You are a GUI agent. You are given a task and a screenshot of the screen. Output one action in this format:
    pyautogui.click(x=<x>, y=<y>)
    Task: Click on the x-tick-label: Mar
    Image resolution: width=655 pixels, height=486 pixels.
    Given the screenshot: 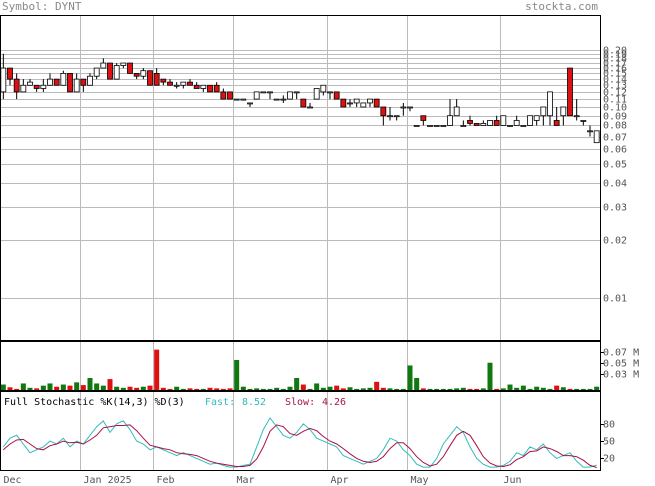 What is the action you would take?
    pyautogui.click(x=246, y=480)
    